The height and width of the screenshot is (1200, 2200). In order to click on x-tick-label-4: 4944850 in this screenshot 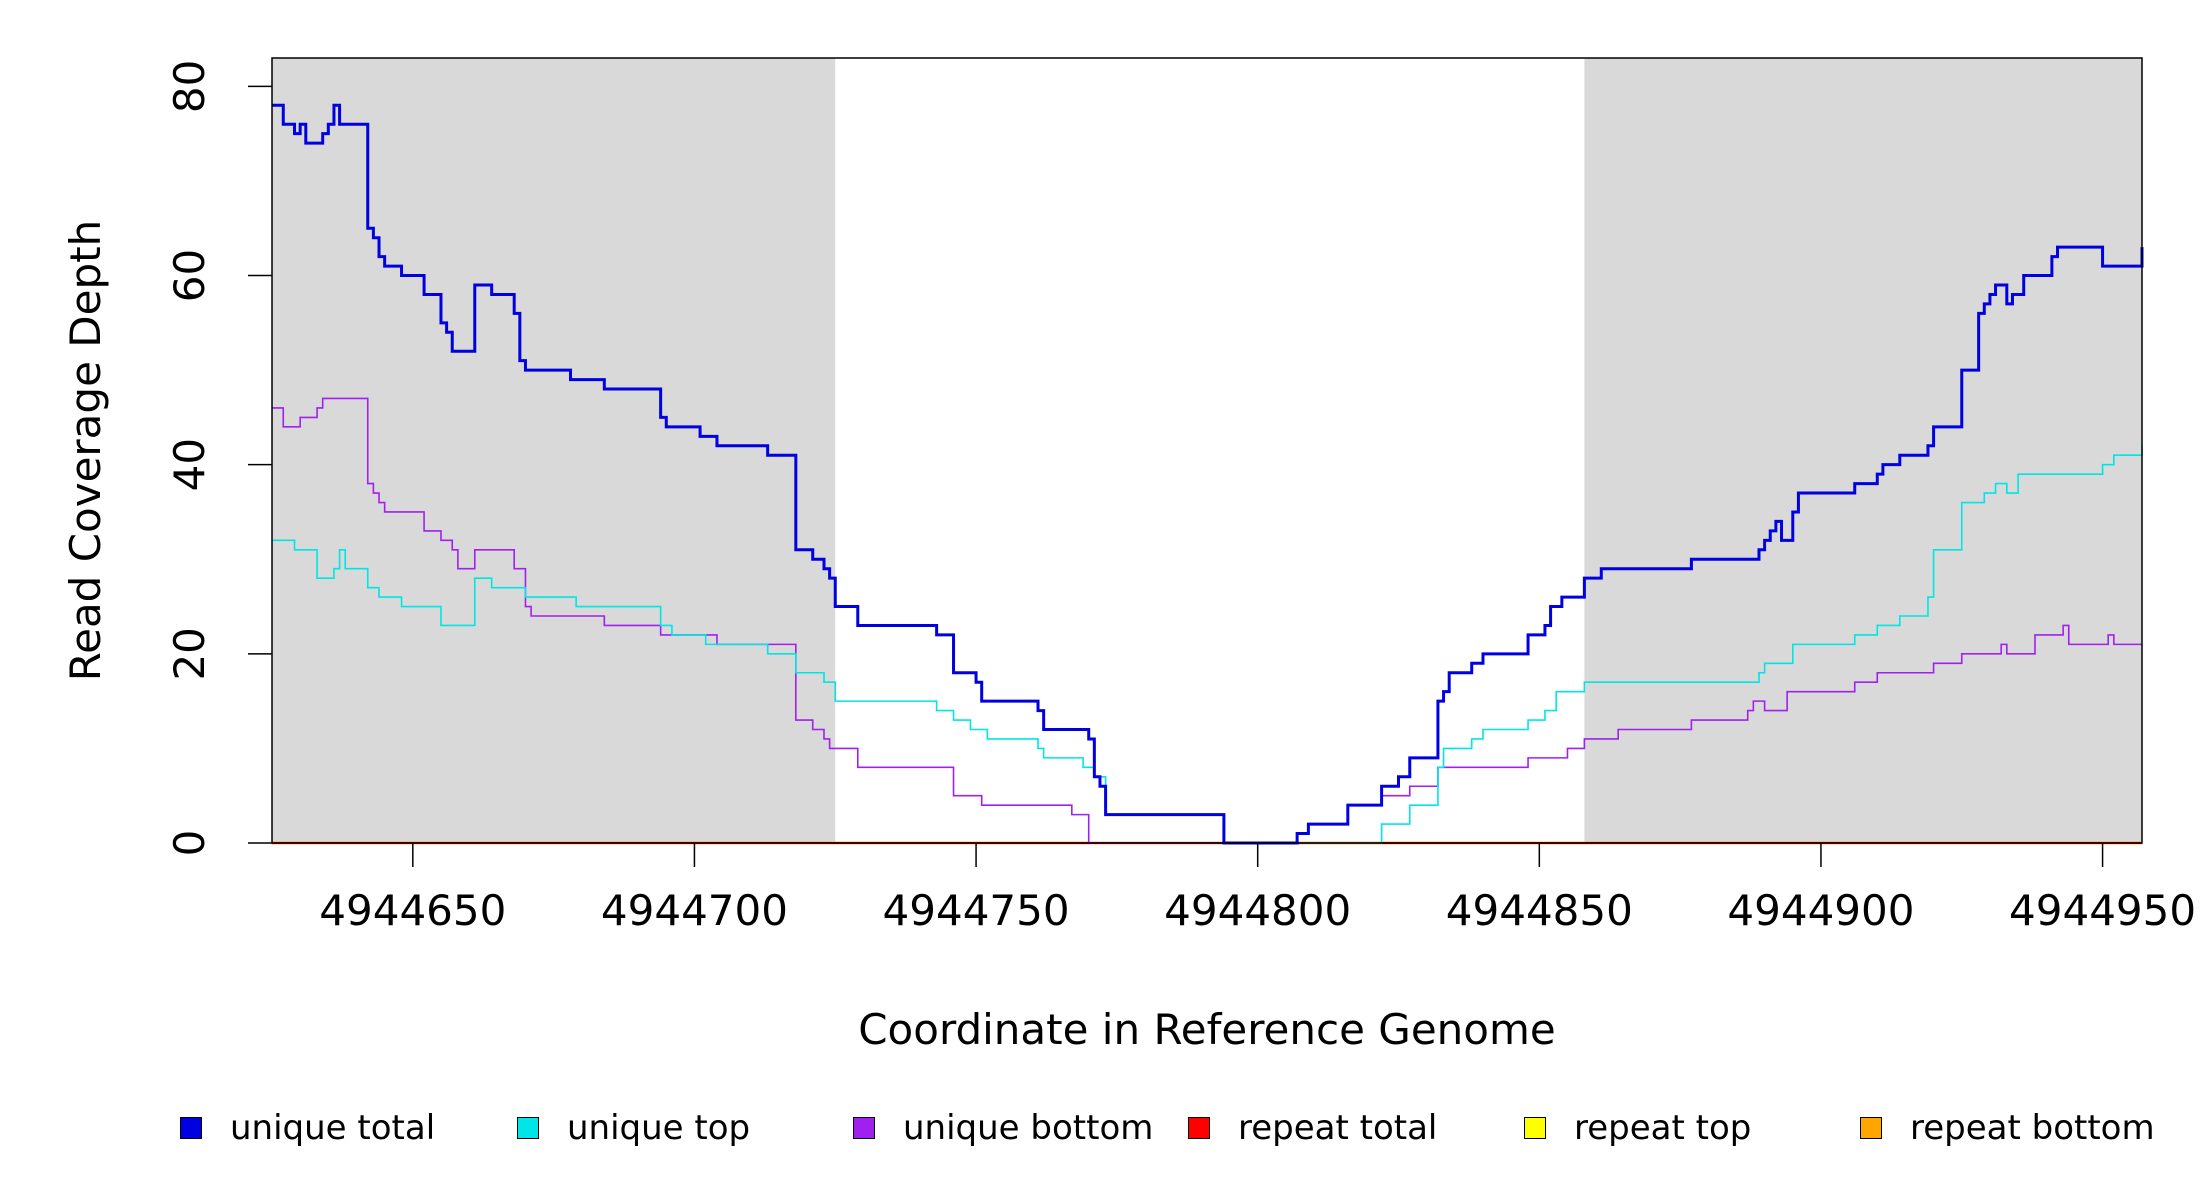, I will do `click(1539, 910)`.